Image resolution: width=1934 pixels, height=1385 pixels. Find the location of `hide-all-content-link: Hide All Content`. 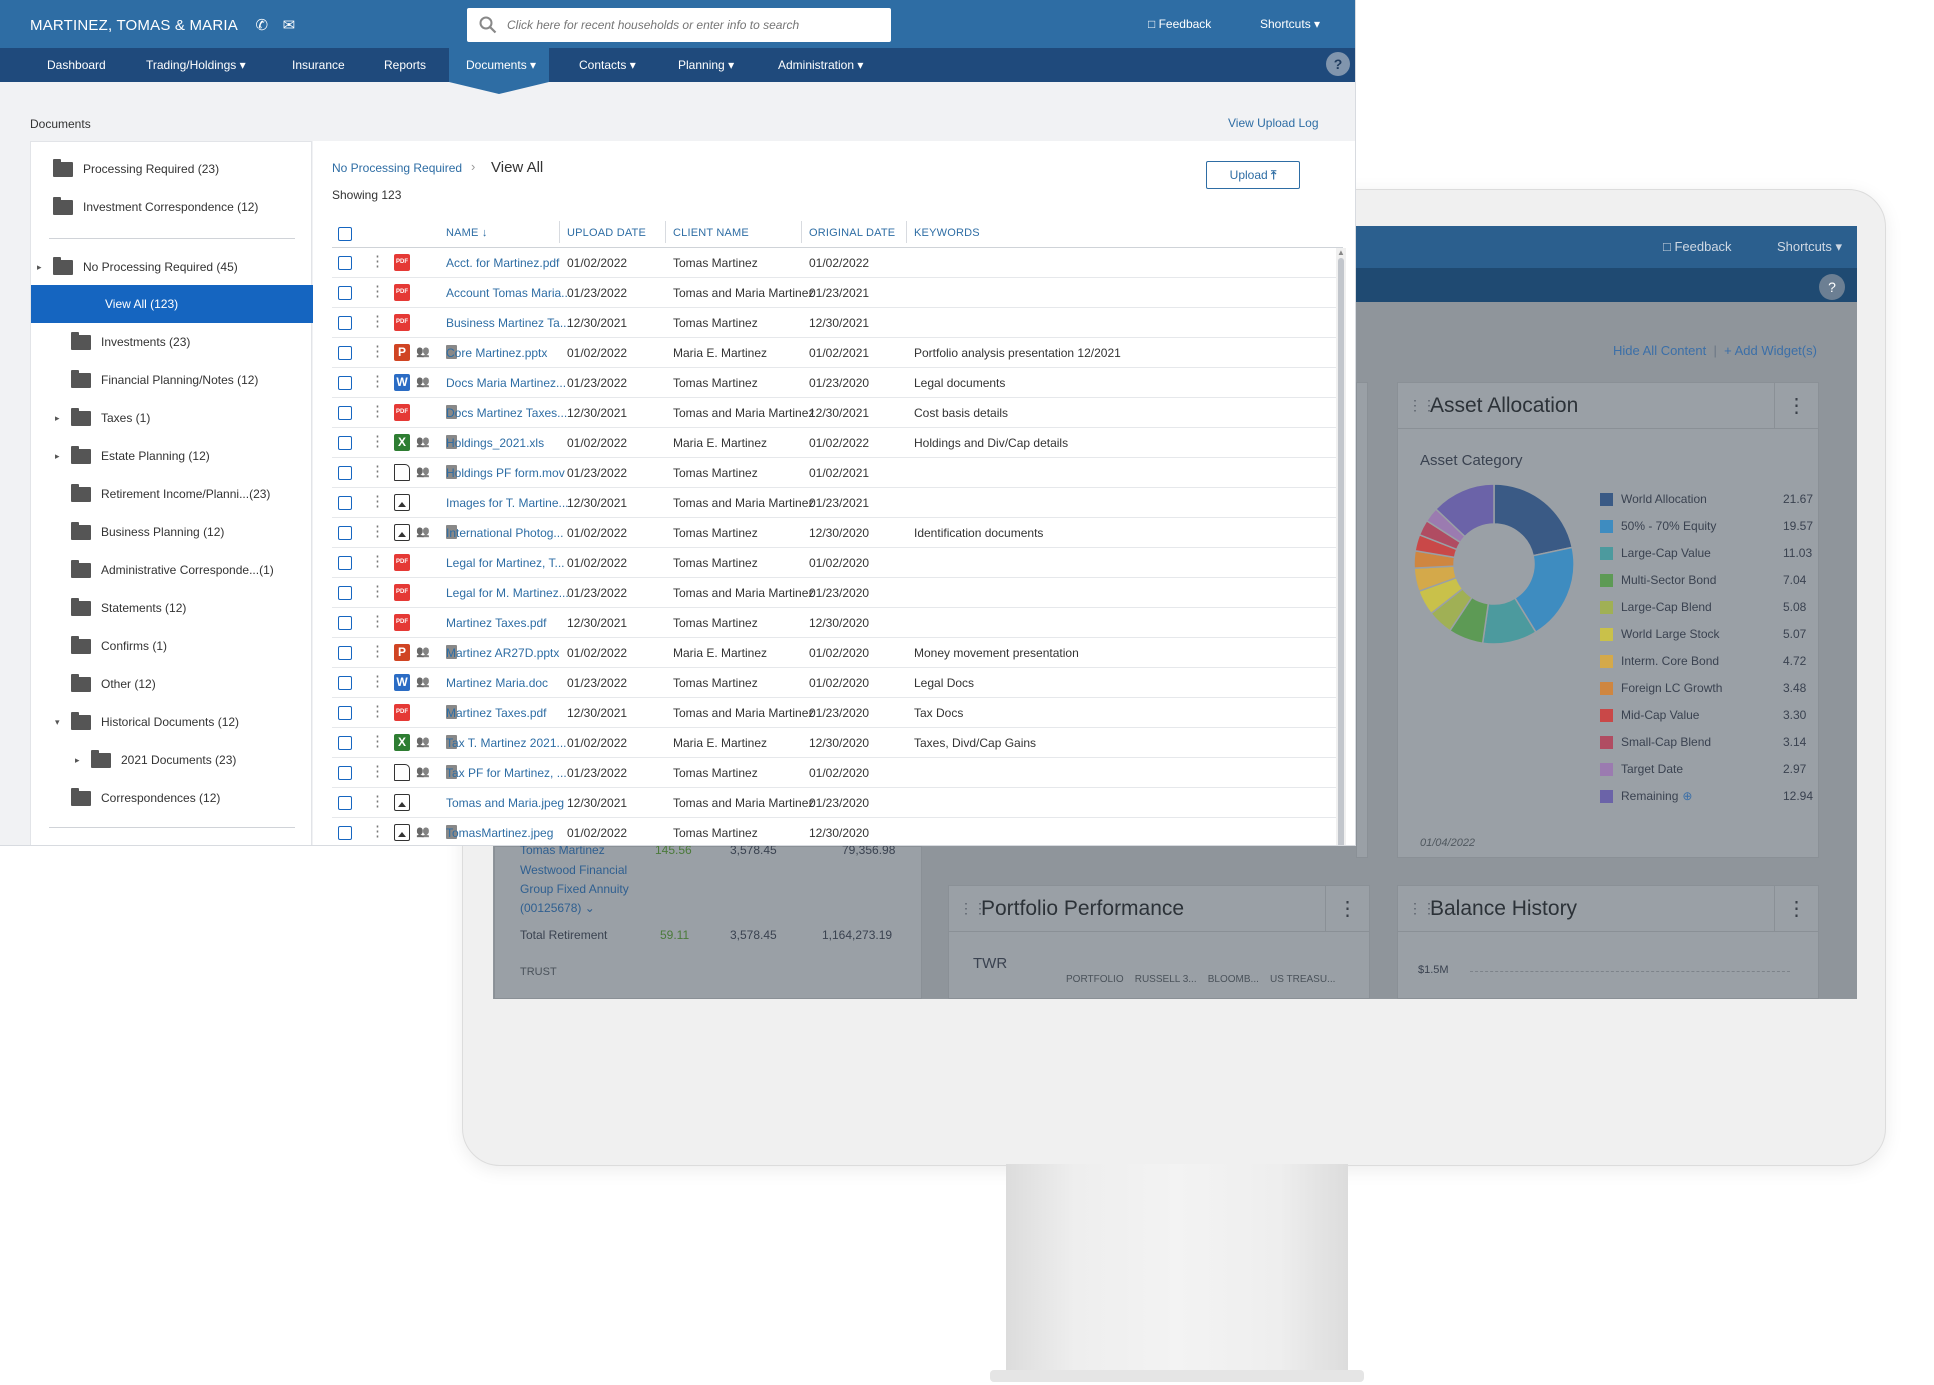

hide-all-content-link: Hide All Content is located at coordinates (1660, 350).